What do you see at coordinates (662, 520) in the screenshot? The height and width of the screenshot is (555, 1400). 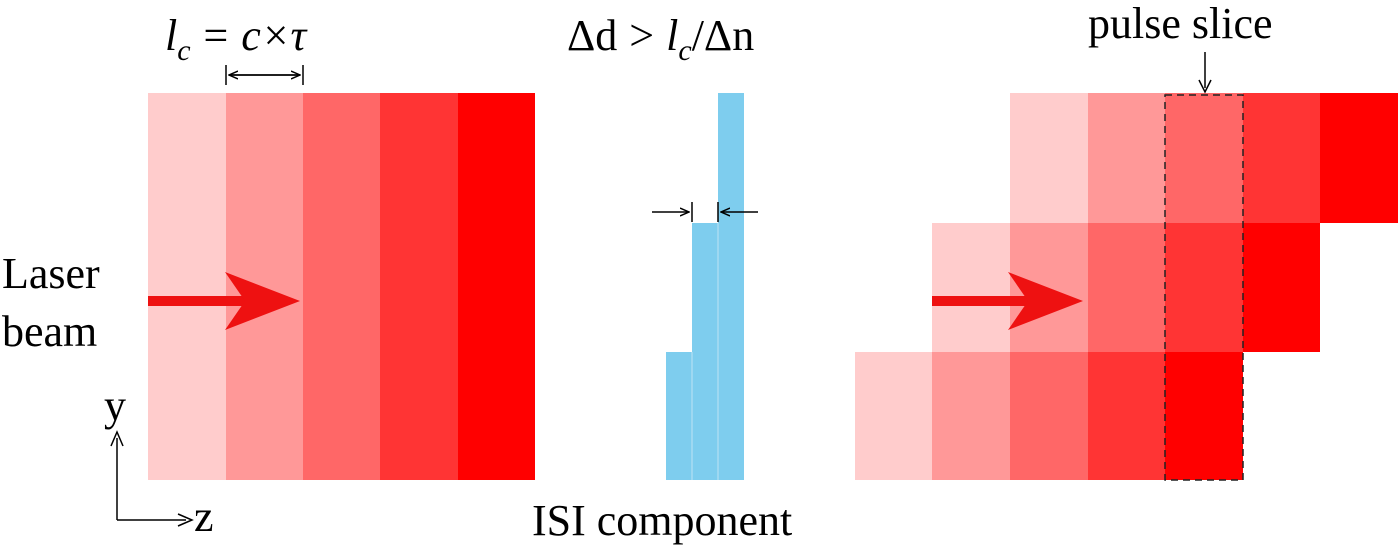 I see `isi-component-label: ISI component` at bounding box center [662, 520].